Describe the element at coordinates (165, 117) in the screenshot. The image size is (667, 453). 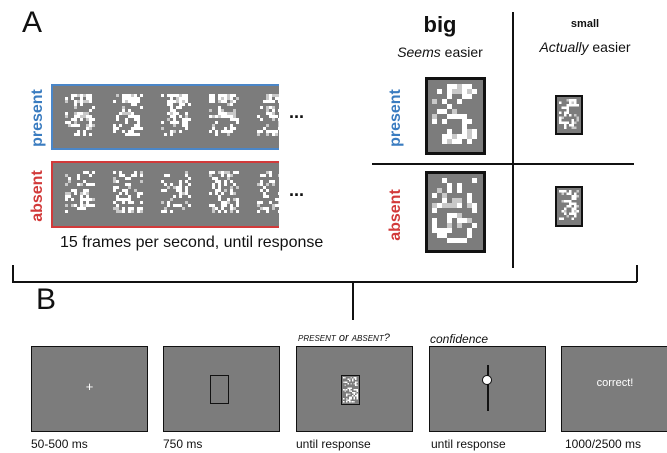
I see `present-frame-strip` at that location.